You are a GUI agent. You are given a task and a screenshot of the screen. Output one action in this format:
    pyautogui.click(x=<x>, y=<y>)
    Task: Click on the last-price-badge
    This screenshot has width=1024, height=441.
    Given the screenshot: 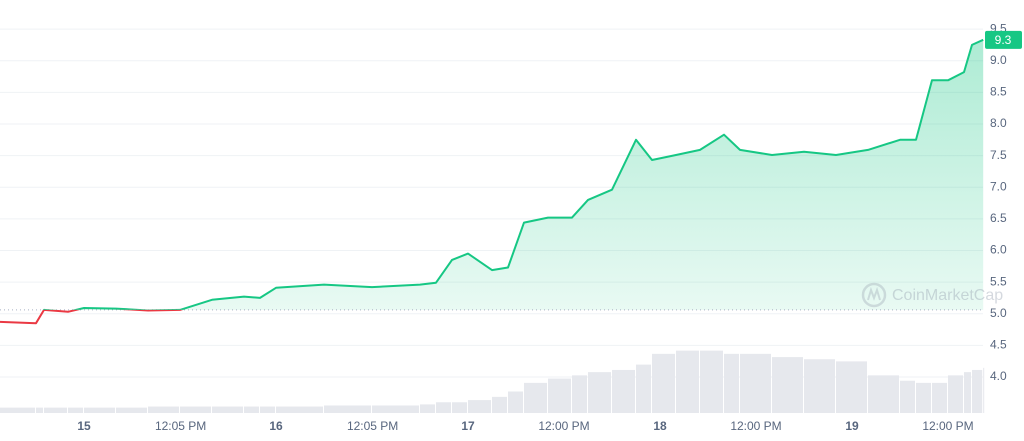 What is the action you would take?
    pyautogui.click(x=1003, y=39)
    